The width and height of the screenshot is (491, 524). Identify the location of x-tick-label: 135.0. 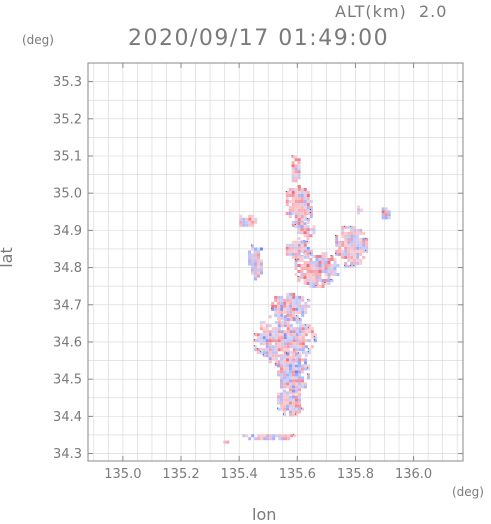
(122, 474).